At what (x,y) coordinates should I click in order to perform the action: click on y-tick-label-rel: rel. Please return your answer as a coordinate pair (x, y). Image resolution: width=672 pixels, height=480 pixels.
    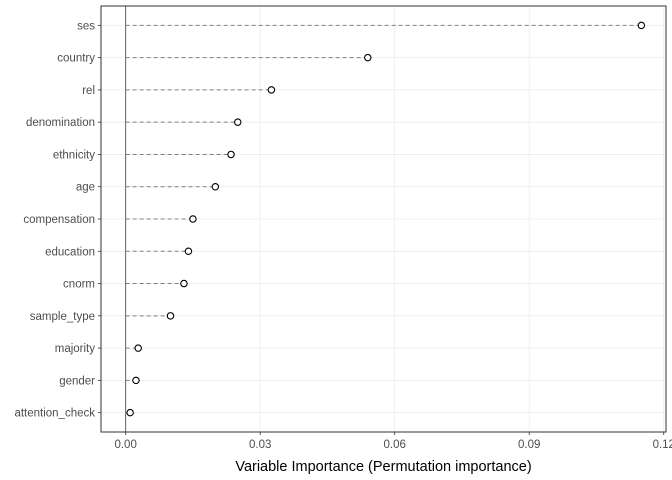
    Looking at the image, I should click on (88, 91).